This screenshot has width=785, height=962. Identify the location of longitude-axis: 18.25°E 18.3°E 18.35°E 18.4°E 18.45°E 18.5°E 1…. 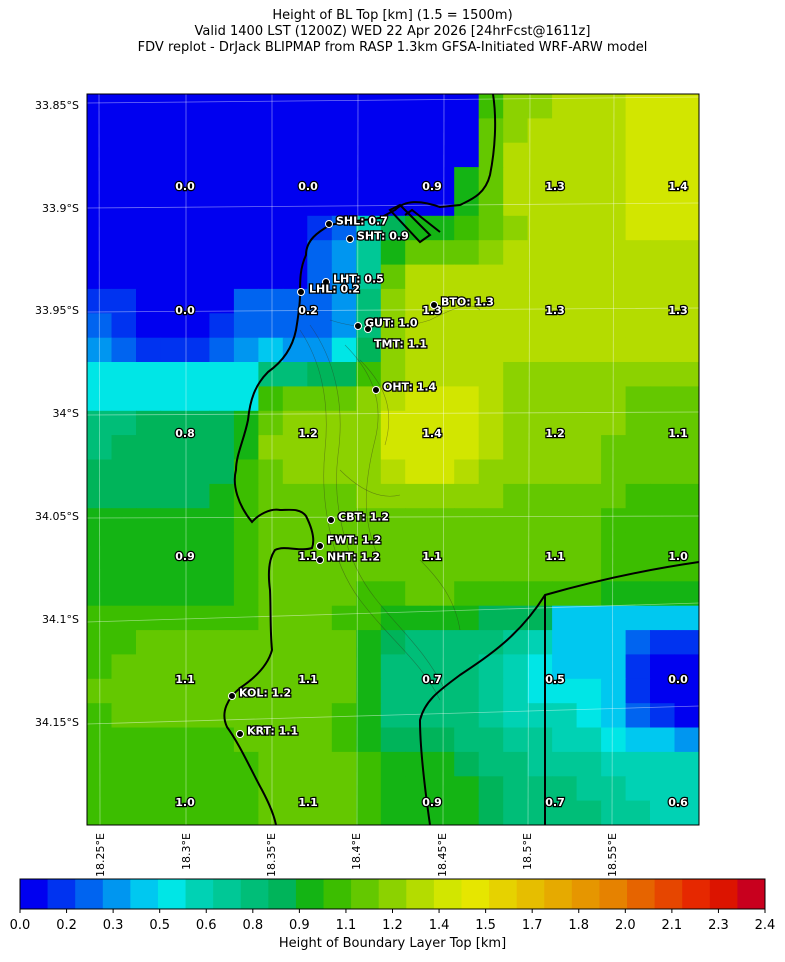
(356, 855).